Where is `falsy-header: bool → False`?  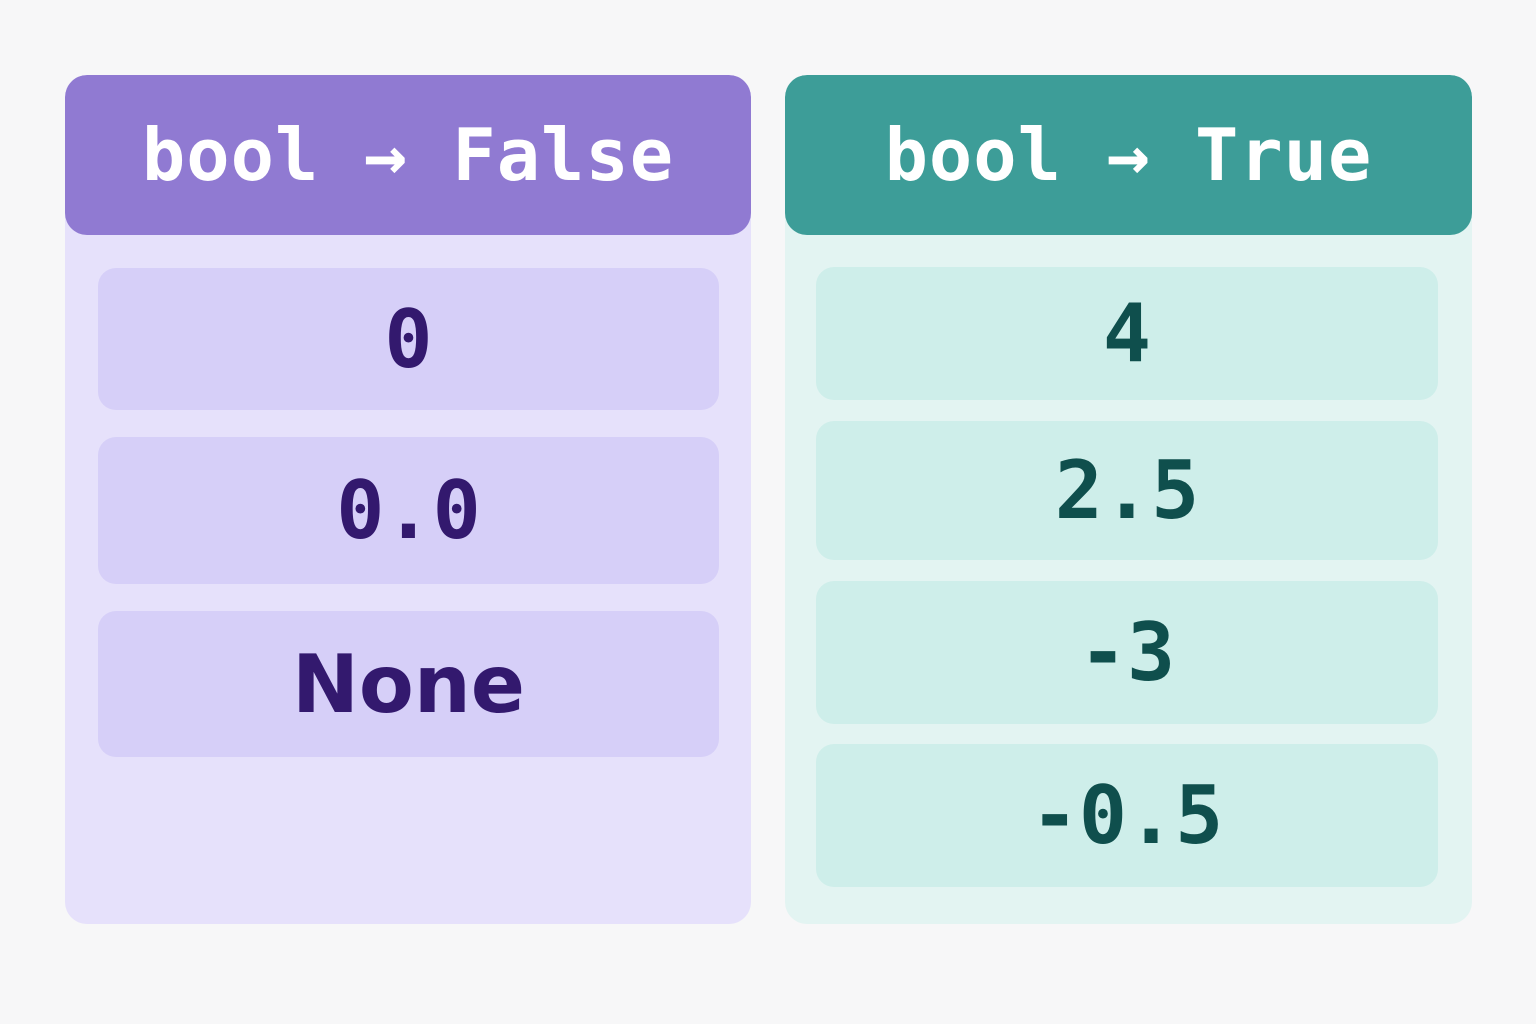
falsy-header: bool → False is located at coordinates (408, 155).